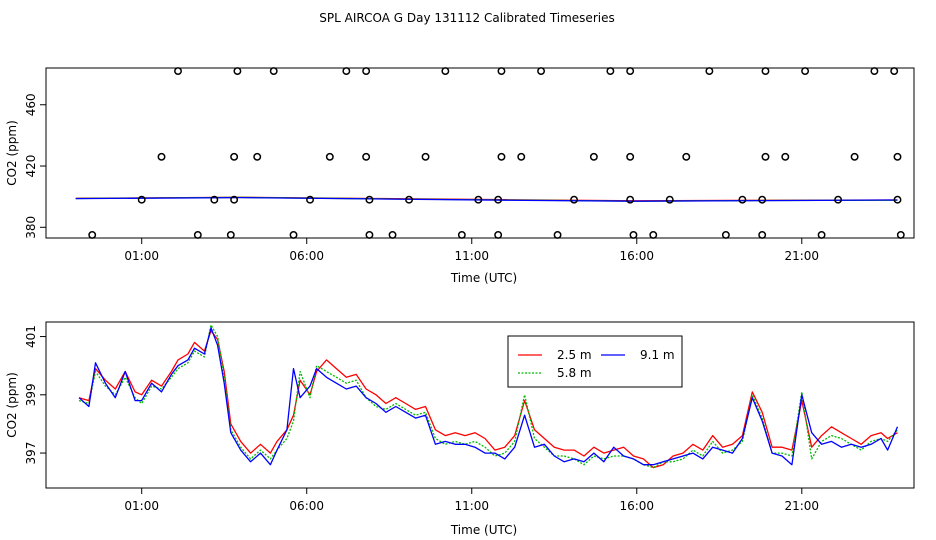 This screenshot has height=540, width=936. Describe the element at coordinates (31, 166) in the screenshot. I see `p1-y-tick-label: 420` at that location.